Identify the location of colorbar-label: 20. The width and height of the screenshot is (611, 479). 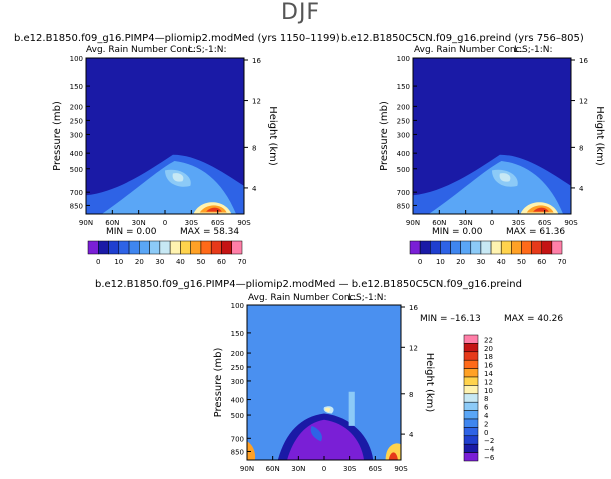
(460, 262).